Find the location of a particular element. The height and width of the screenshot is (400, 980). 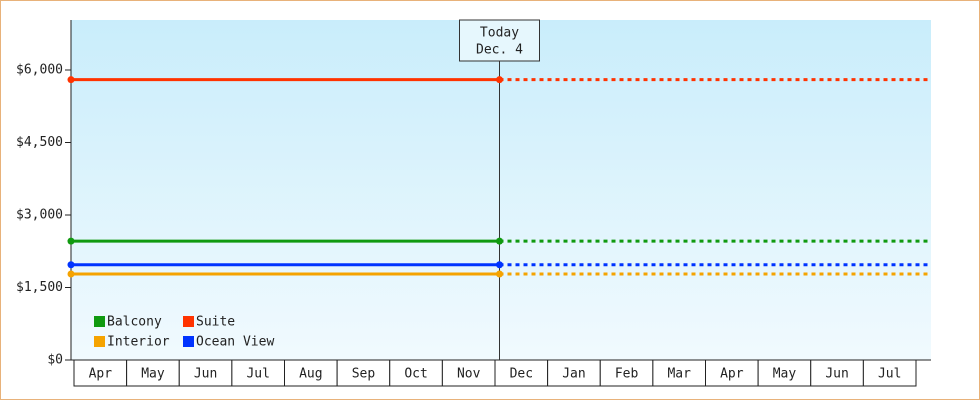

x-tick-label: Oct is located at coordinates (415, 374).